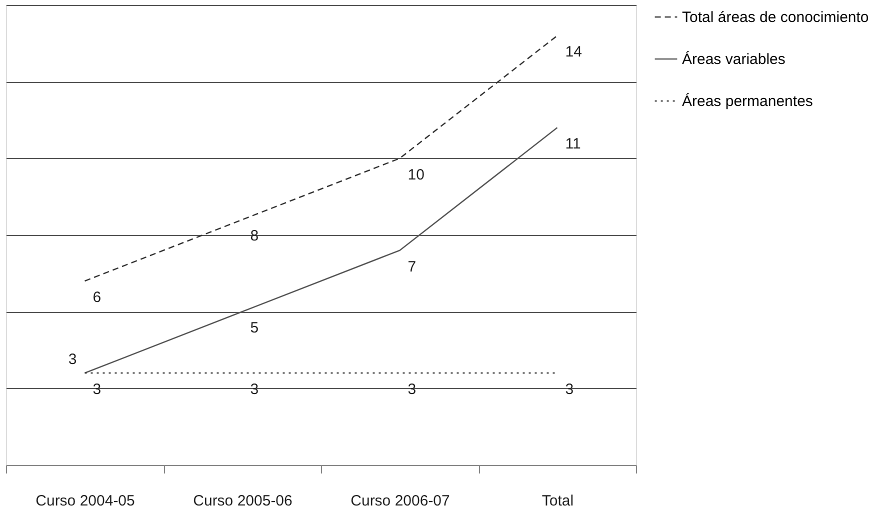  I want to click on x-tick-label: Curso 2006-07, so click(400, 501).